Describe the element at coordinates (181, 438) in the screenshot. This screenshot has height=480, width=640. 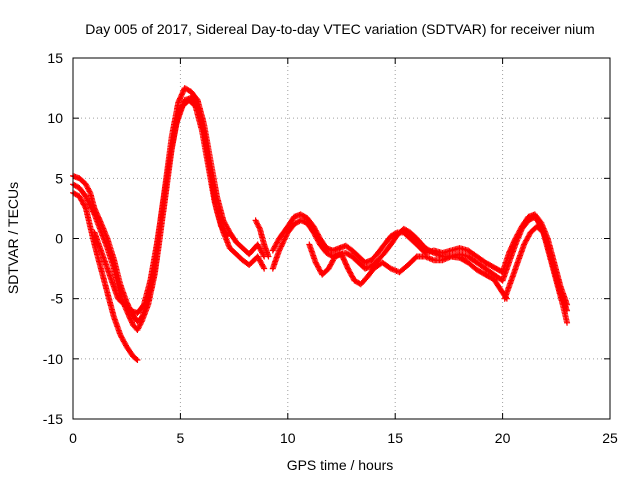
I see `x-tick-label: 5` at that location.